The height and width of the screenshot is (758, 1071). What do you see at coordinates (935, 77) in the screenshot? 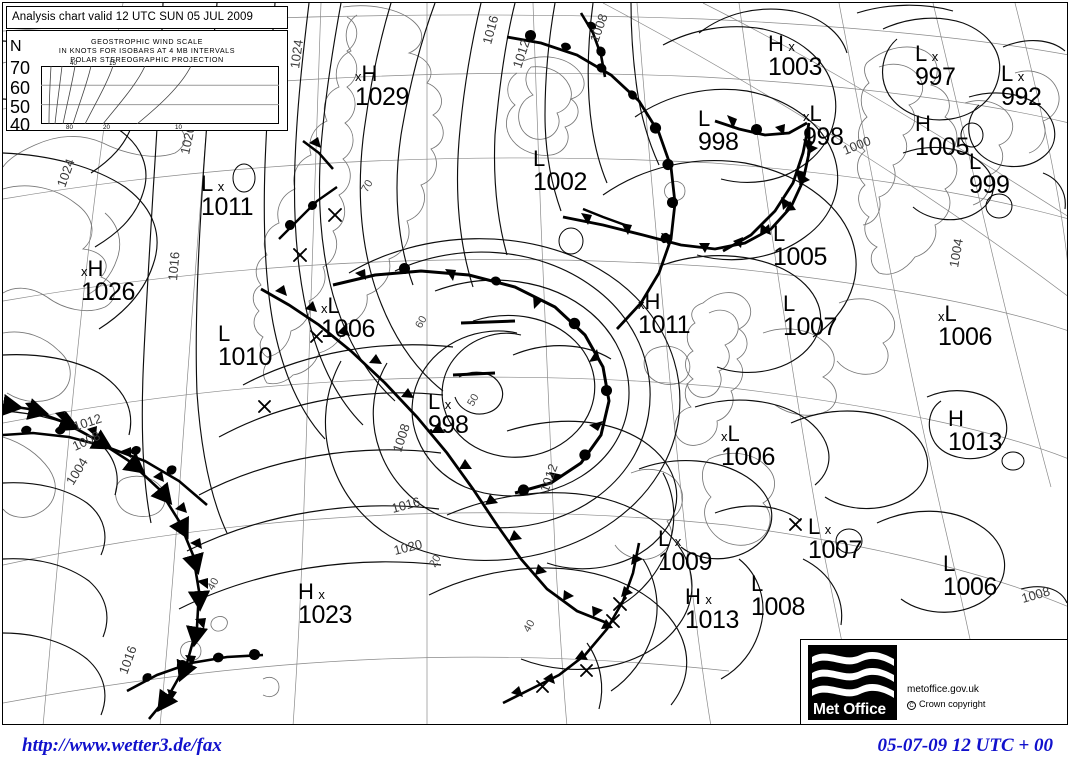
I see `centre-pressure-value: 997` at bounding box center [935, 77].